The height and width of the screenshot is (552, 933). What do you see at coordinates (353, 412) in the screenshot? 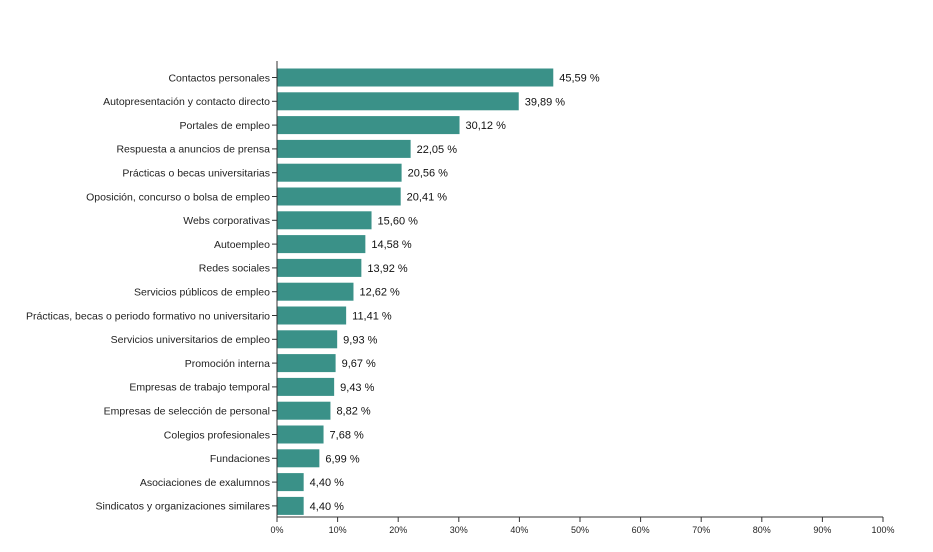
I see `value-label: 8,82 %` at bounding box center [353, 412].